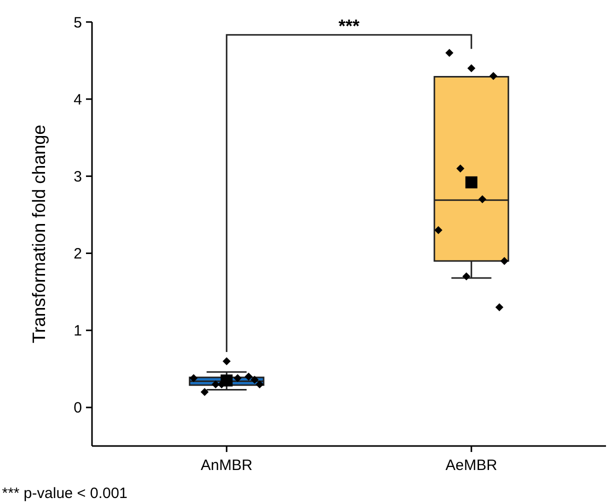 Image resolution: width=616 pixels, height=503 pixels. What do you see at coordinates (78, 23) in the screenshot?
I see `y-tick-label: 5` at bounding box center [78, 23].